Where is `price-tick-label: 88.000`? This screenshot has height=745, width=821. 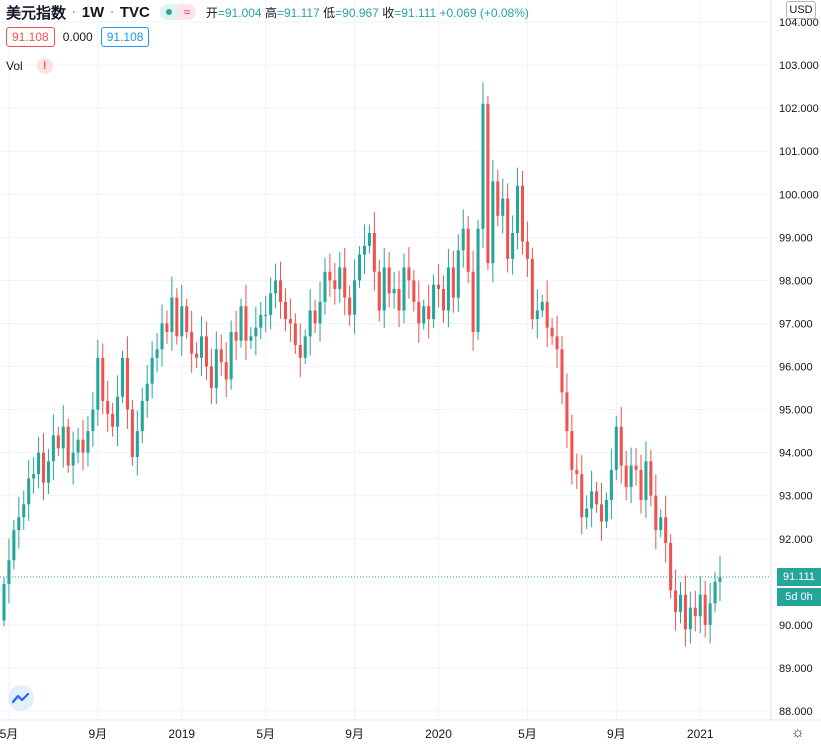 price-tick-label: 88.000 is located at coordinates (796, 712).